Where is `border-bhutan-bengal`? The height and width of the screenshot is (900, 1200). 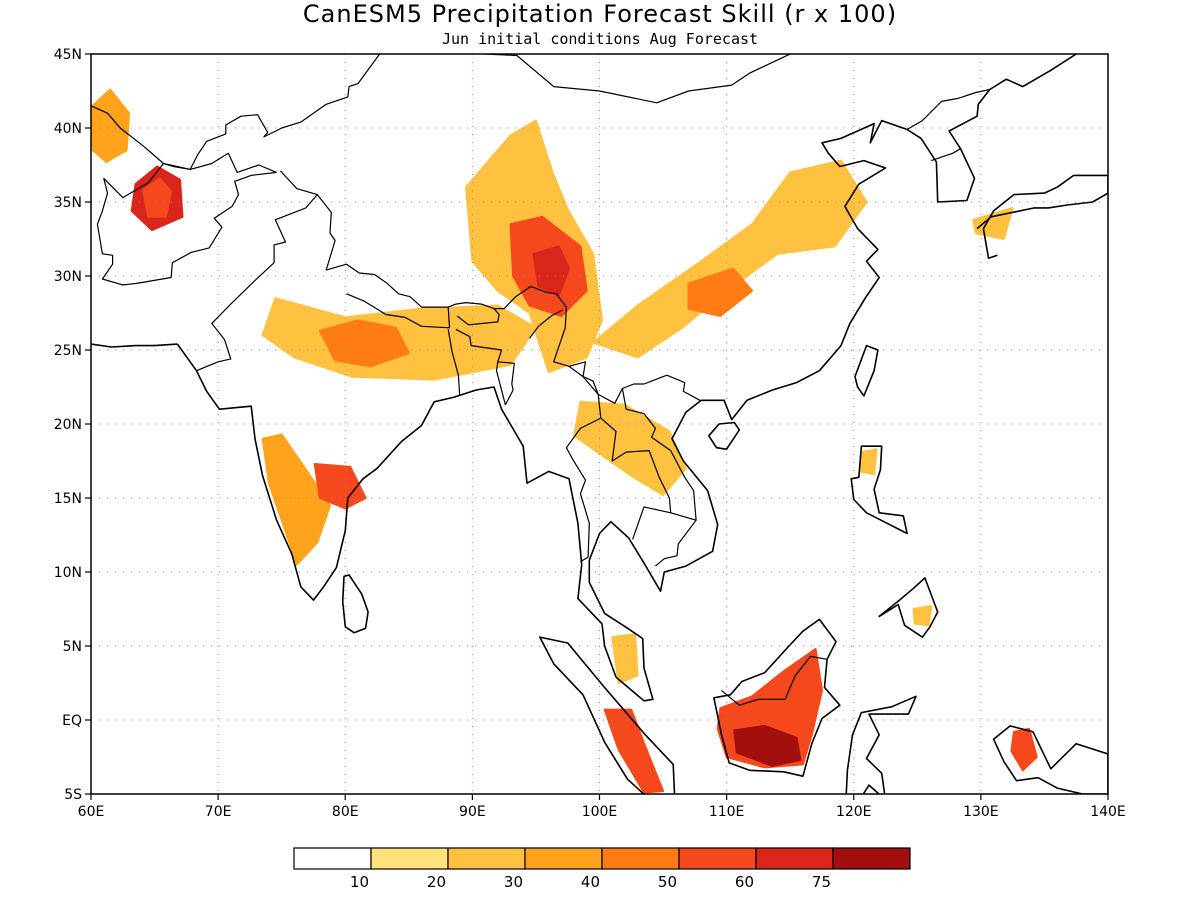 border-bhutan-bengal is located at coordinates (478, 317).